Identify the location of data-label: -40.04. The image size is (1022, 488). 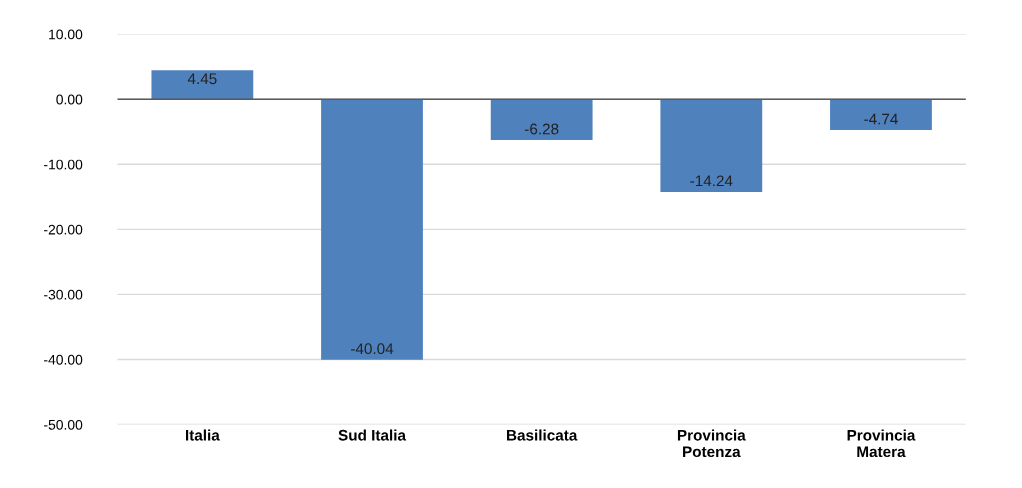
(372, 349).